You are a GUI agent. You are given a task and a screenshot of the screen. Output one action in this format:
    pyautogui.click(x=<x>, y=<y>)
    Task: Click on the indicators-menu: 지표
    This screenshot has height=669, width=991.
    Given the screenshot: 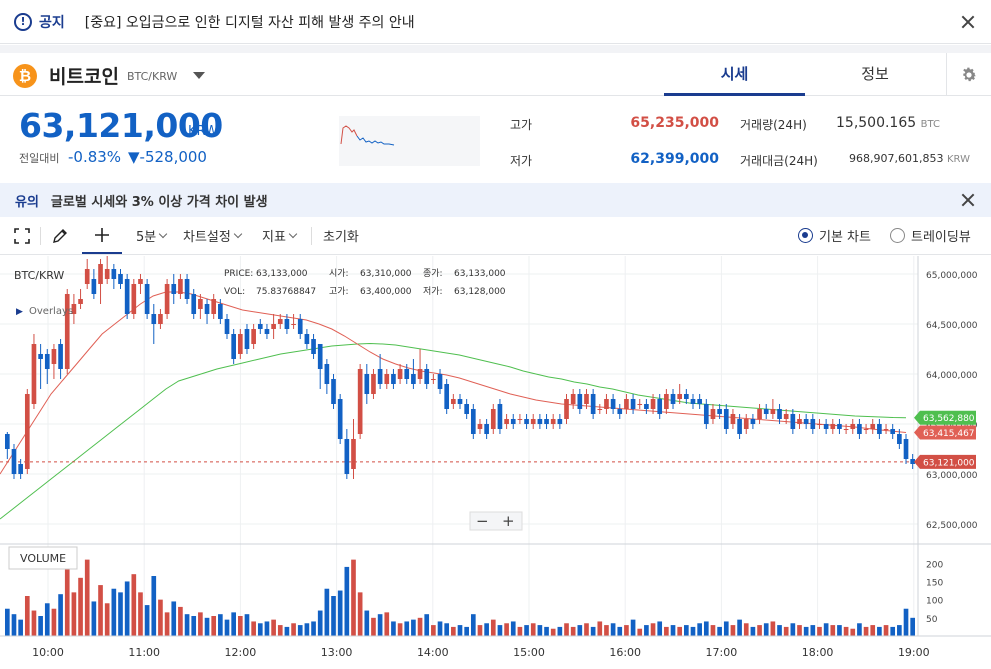 What is the action you would take?
    pyautogui.click(x=280, y=235)
    